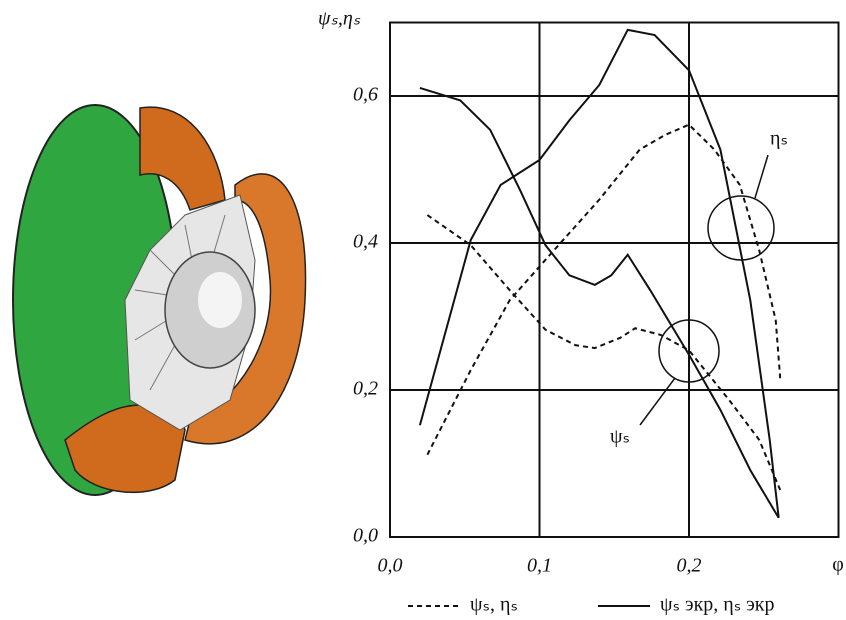 Image resolution: width=846 pixels, height=620 pixels. What do you see at coordinates (365, 389) in the screenshot?
I see `y-tick-label: 0,2` at bounding box center [365, 389].